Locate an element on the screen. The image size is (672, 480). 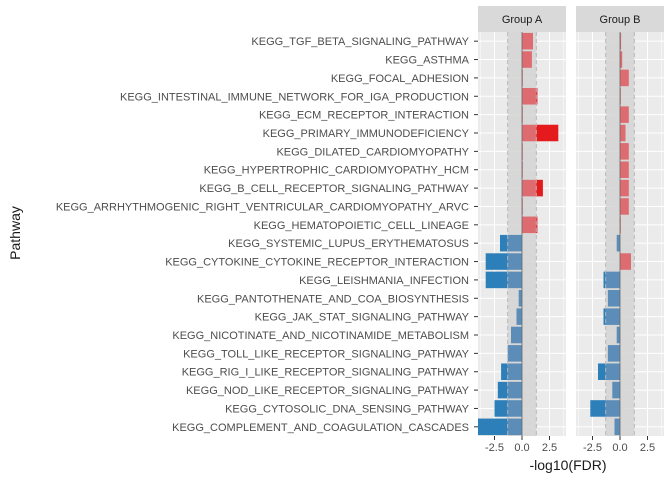
y-tick-label: KEGG_JAK_STAT_SIGNALING_PATHWAY is located at coordinates (362, 318).